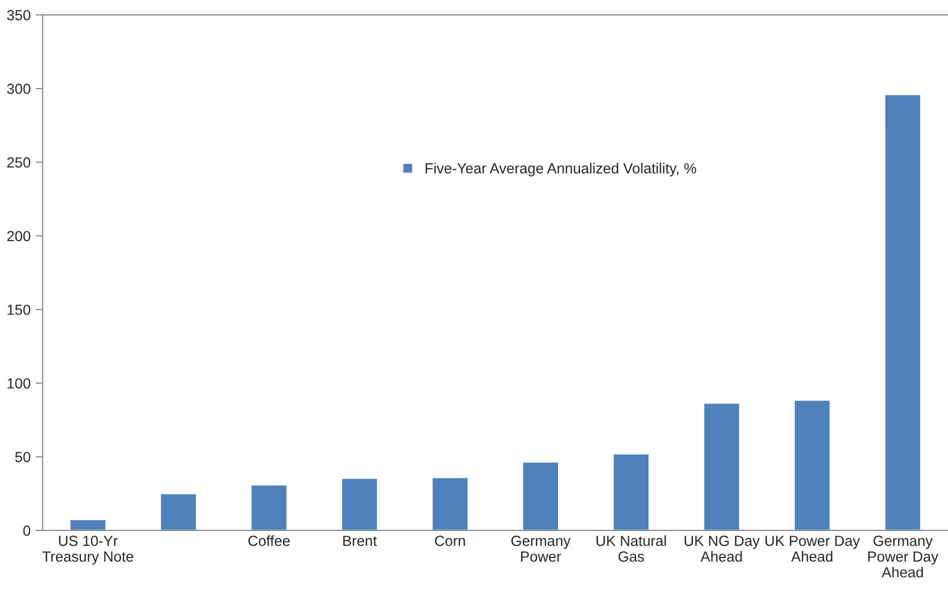  What do you see at coordinates (360, 541) in the screenshot?
I see `x-tick-label: Brent` at bounding box center [360, 541].